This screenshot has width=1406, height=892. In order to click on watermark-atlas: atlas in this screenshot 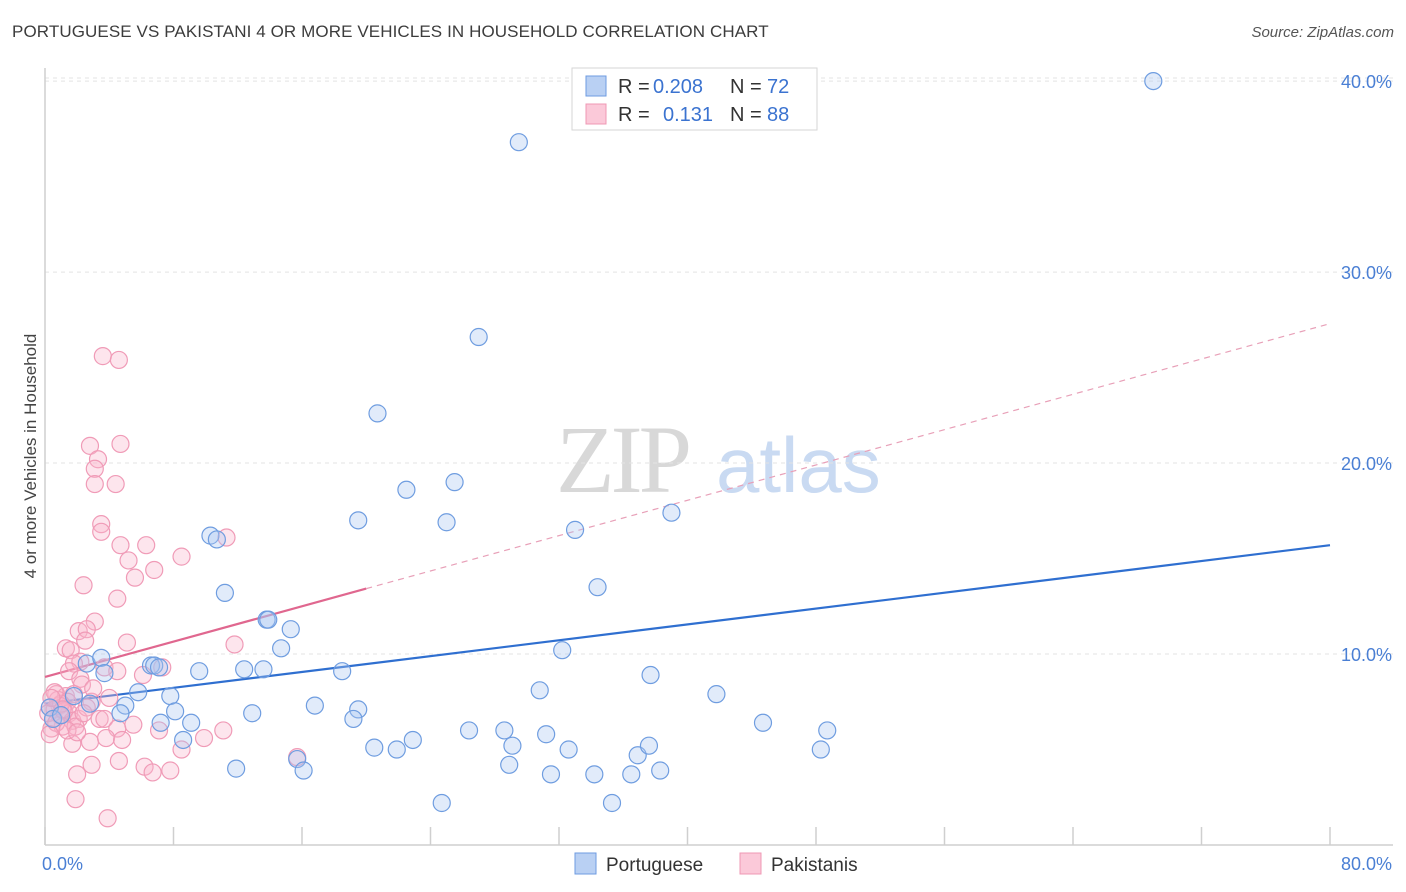, I will do `click(798, 465)`.